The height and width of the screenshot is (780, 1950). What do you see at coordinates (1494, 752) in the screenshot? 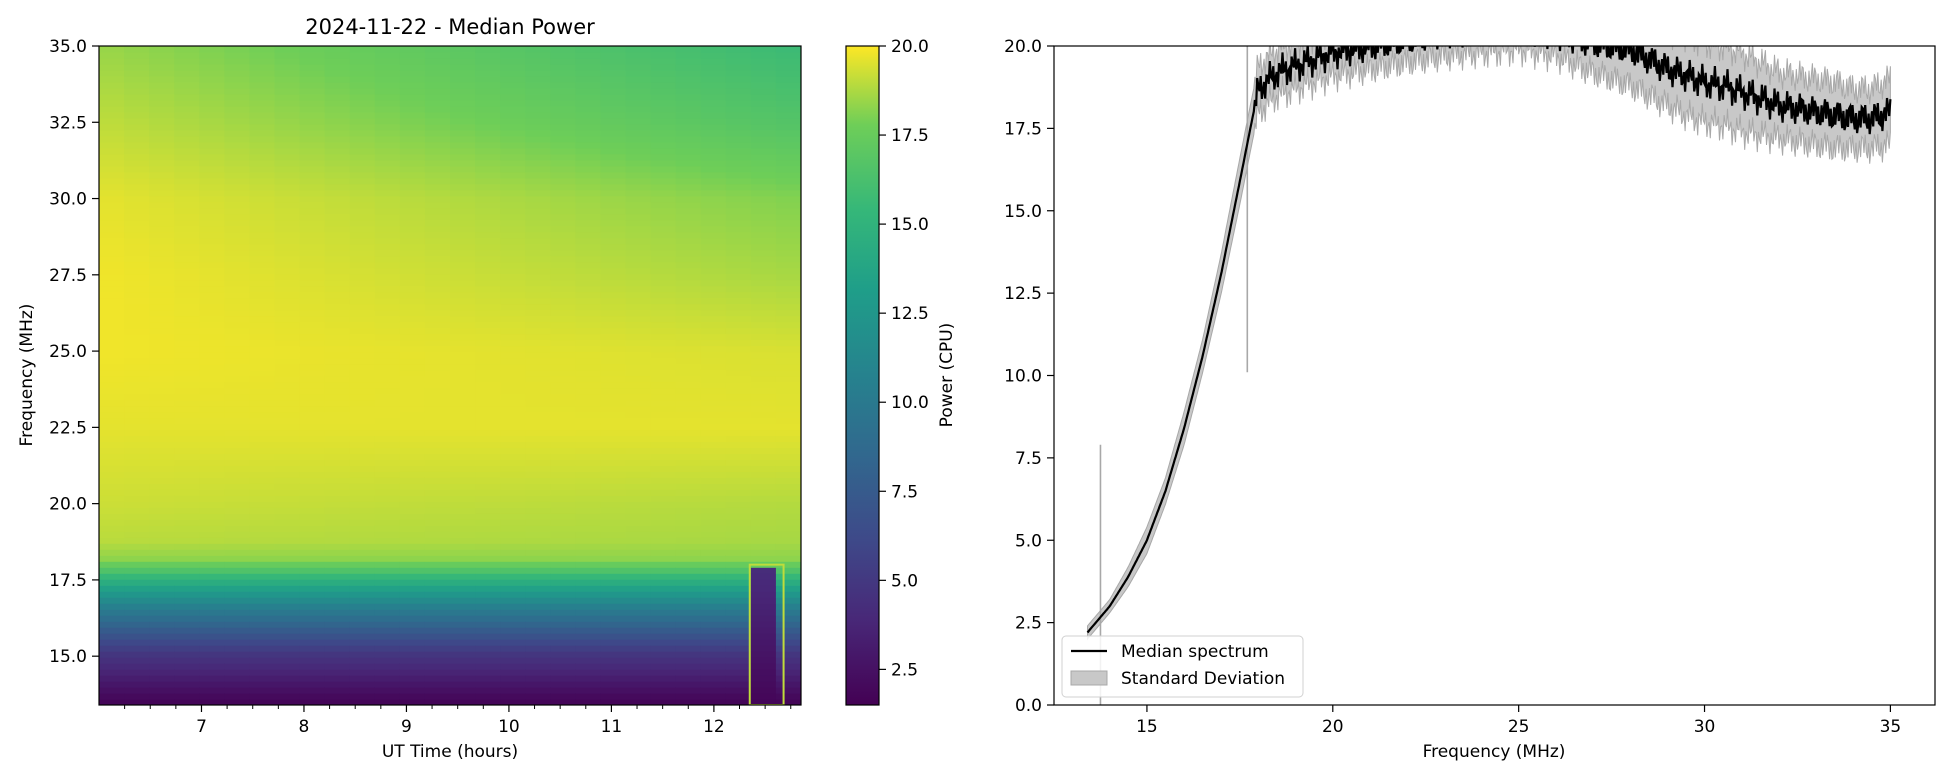
I see `spectrum-x-axis-label: Frequency (MHz)` at bounding box center [1494, 752].